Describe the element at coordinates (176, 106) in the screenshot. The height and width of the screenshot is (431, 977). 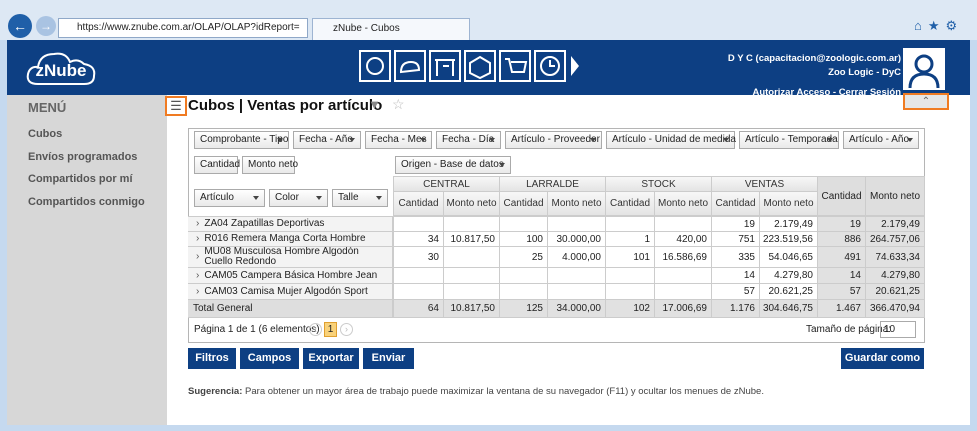
I see `menu-toggle: ☰` at that location.